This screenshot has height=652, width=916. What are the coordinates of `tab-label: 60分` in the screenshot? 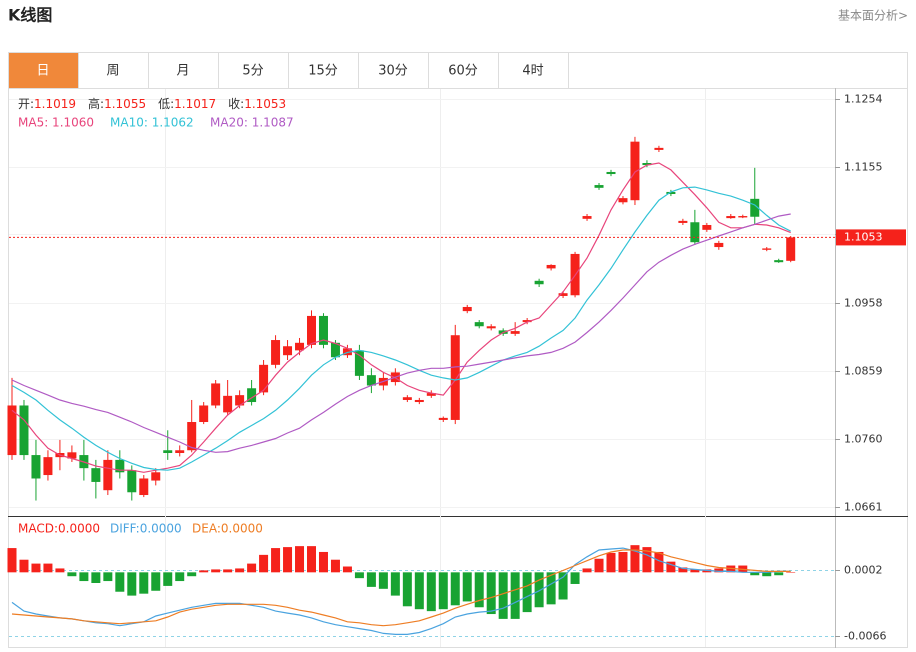 It's located at (463, 71).